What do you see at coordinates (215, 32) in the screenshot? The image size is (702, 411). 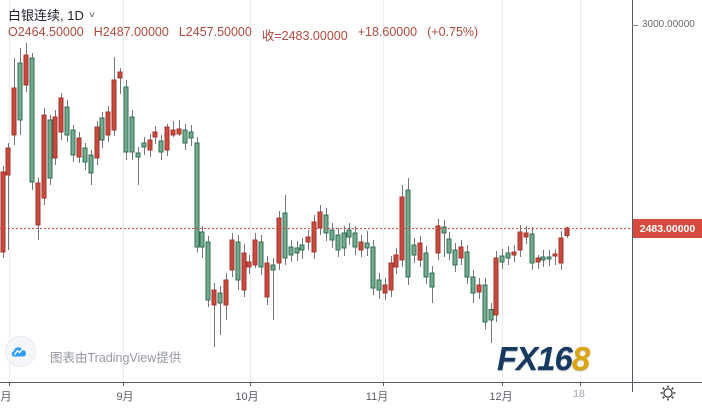 I see `low-value: L2457.50000` at bounding box center [215, 32].